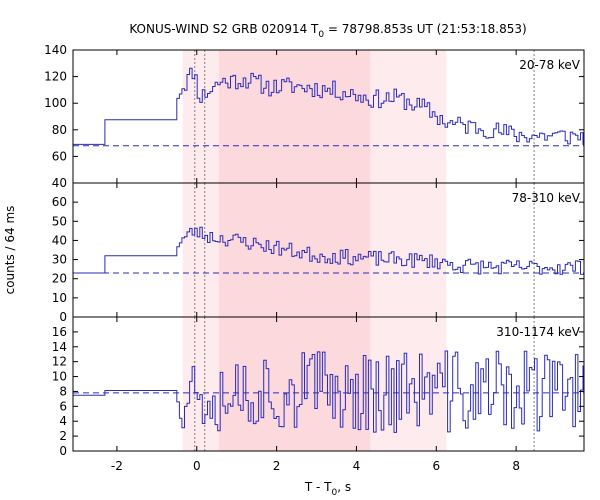 This screenshot has height=500, width=600. I want to click on y-tick-label: 100, so click(55, 103).